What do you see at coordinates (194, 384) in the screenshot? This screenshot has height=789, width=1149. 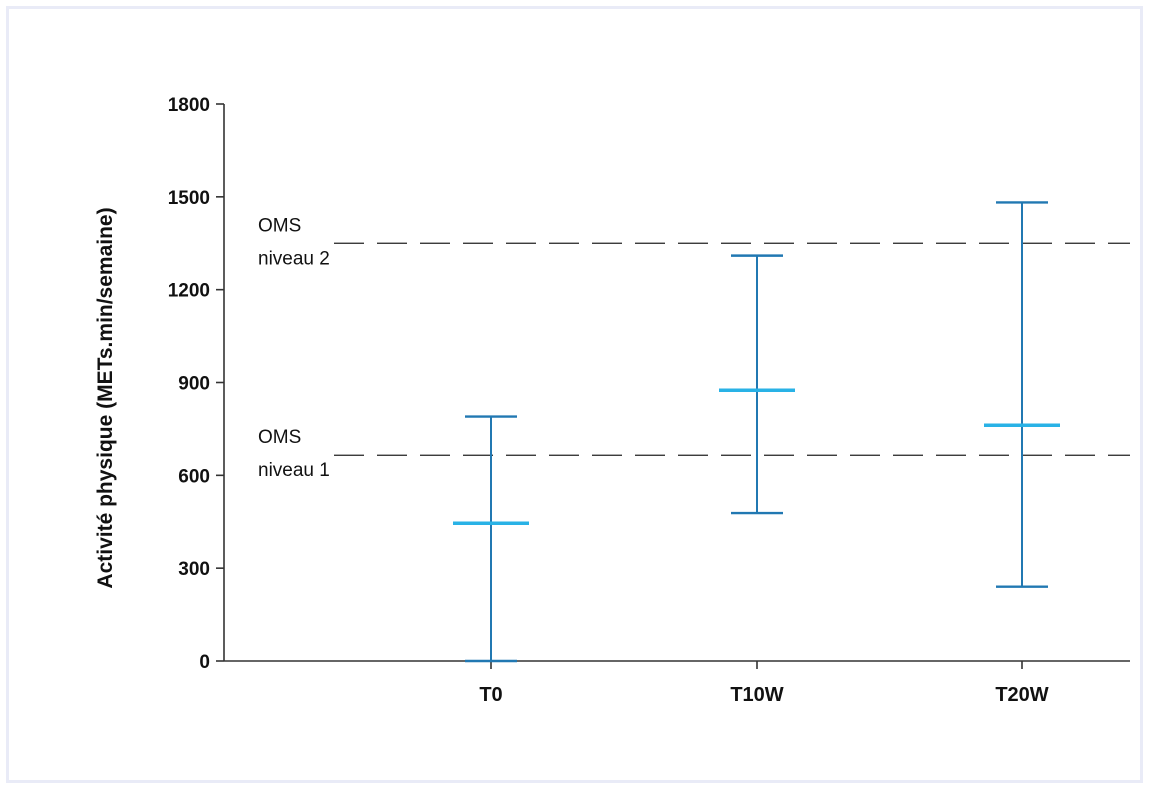 I see `y-tick-label: 900` at bounding box center [194, 384].